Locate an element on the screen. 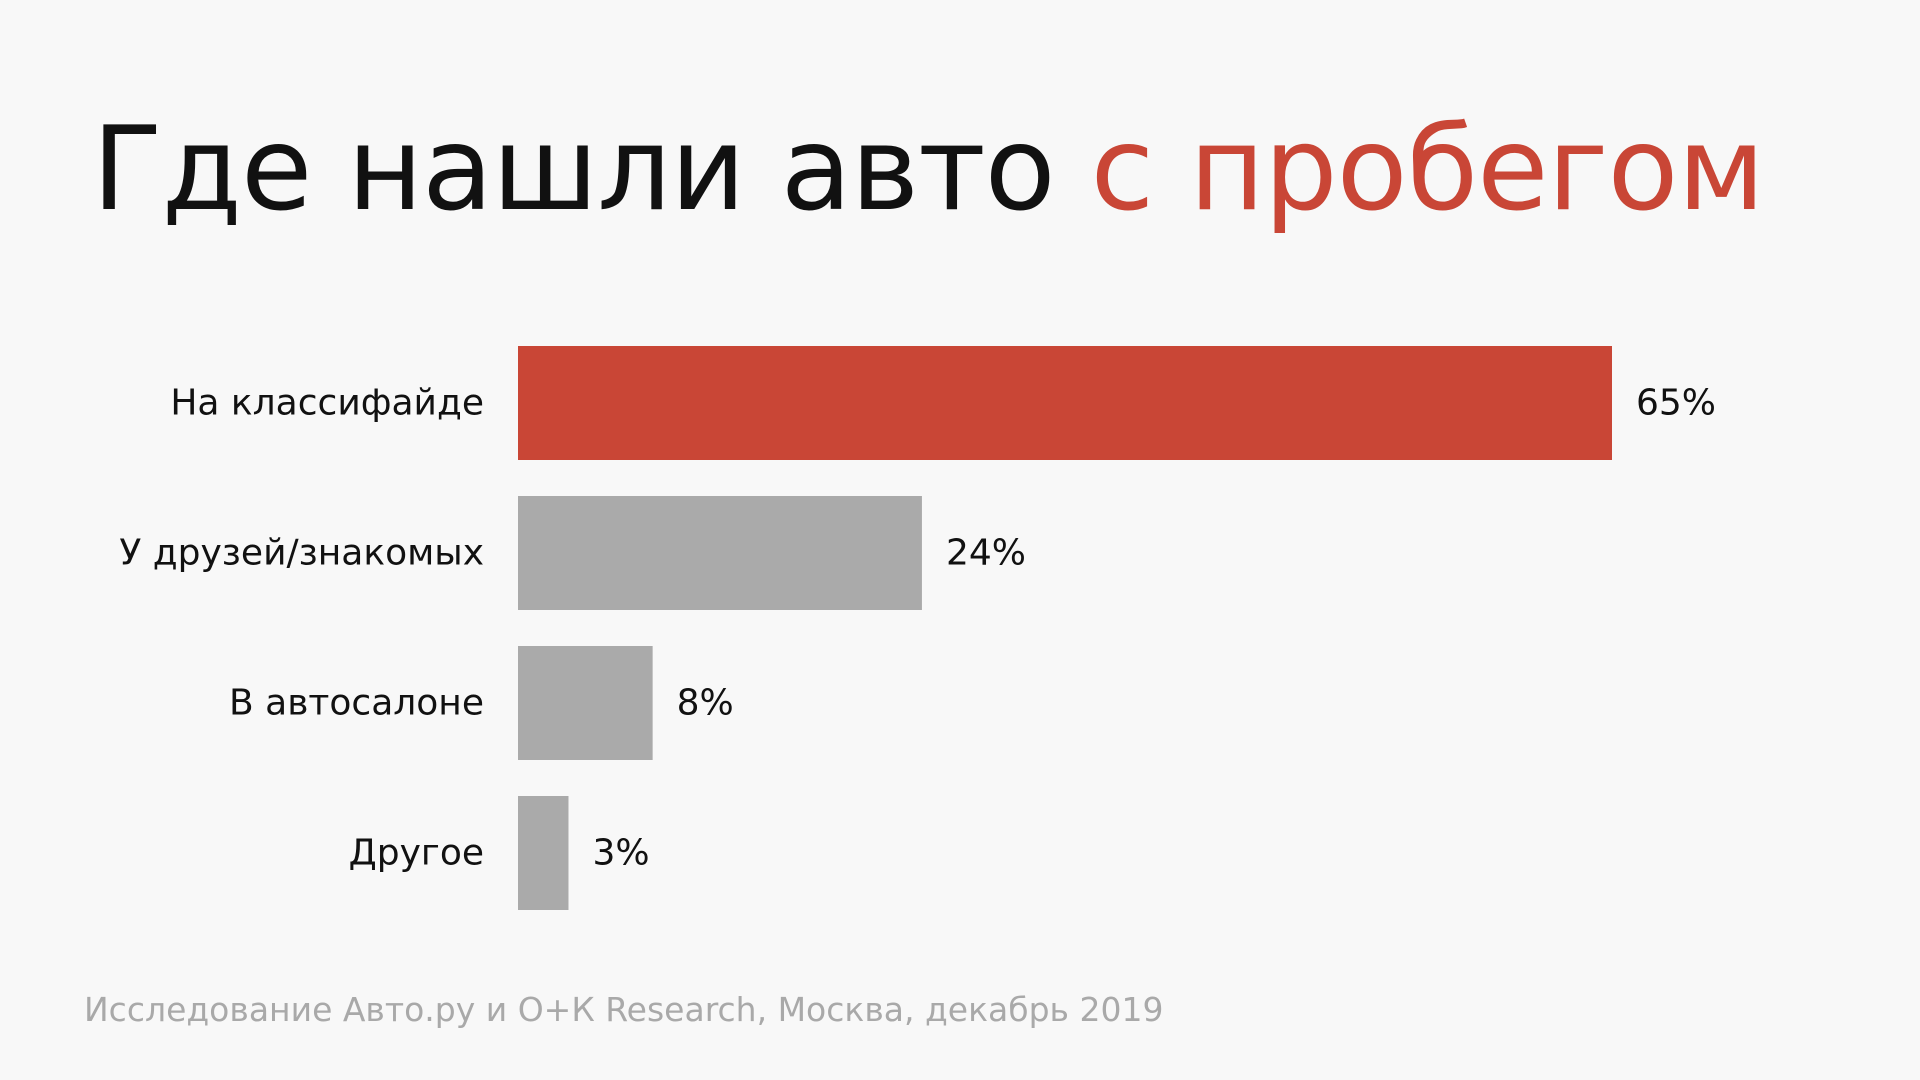  chart-title: Где нашли авто с пробегом is located at coordinates (928, 170).